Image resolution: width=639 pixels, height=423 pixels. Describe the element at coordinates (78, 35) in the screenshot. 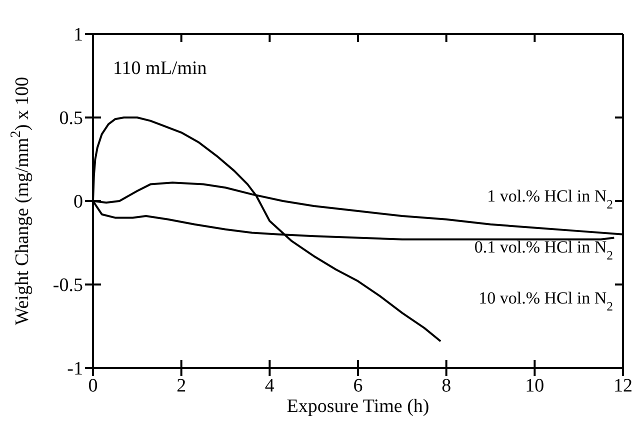

I see `y-tick-label: 1` at that location.